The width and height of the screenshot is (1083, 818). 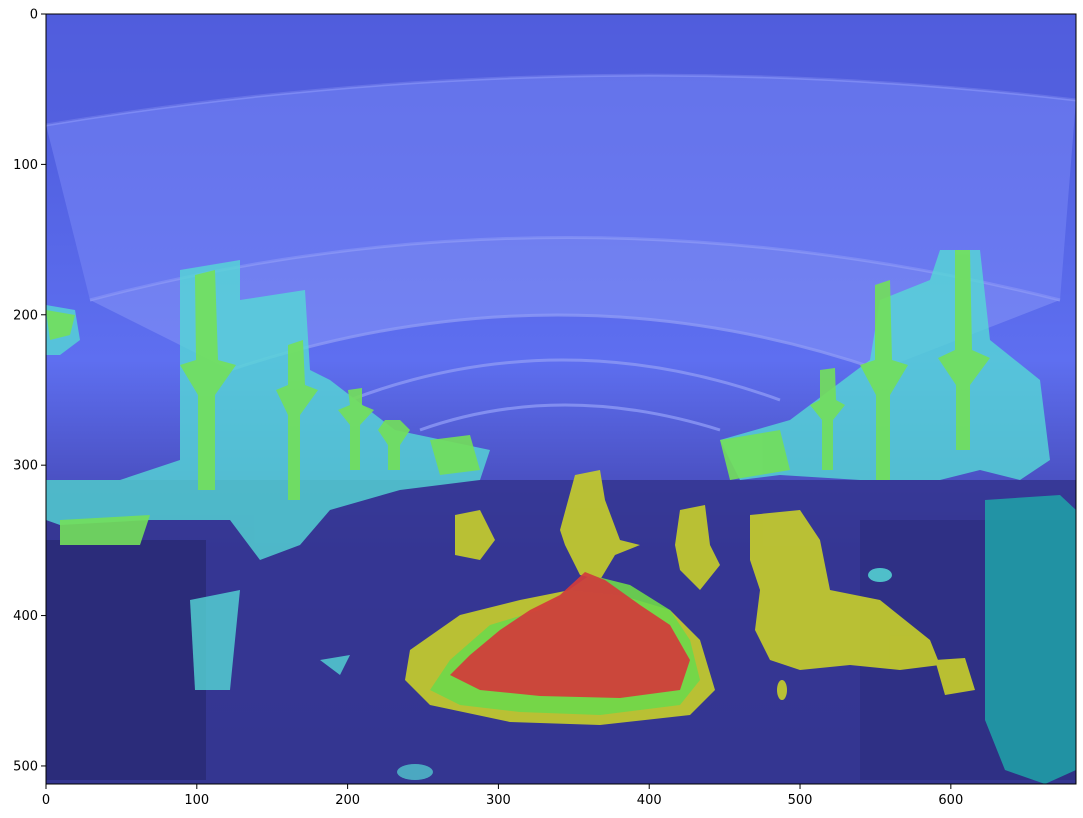 What do you see at coordinates (29, 391) in the screenshot?
I see `y-axis: 0 100 200 300 400 500` at bounding box center [29, 391].